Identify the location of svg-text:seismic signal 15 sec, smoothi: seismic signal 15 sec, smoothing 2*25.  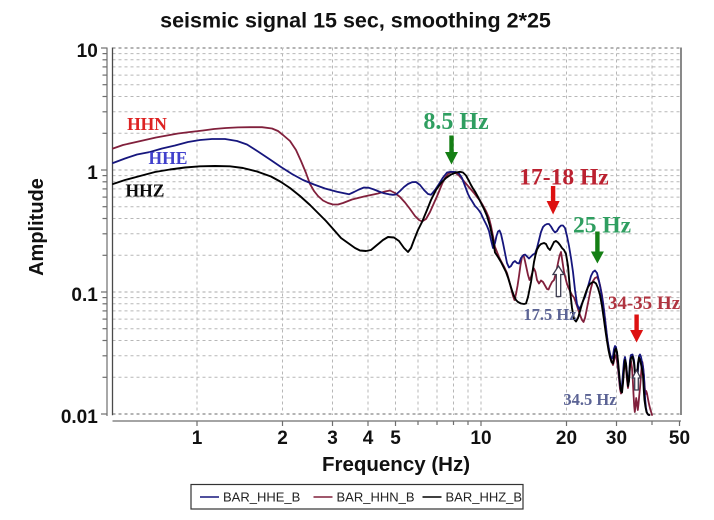
(355, 20).